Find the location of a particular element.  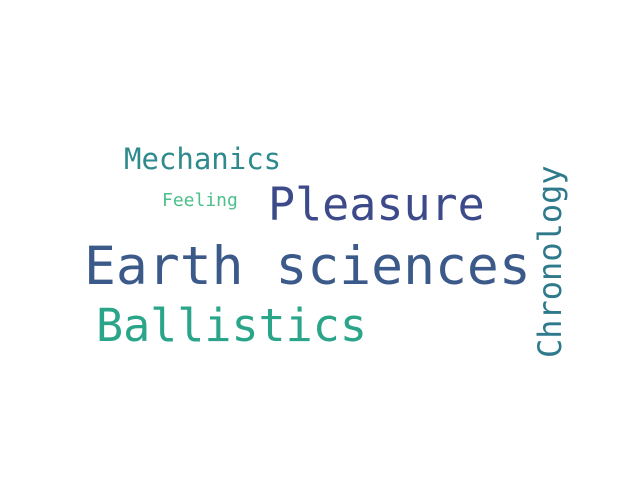

word-earth-sciences: Earth sciences is located at coordinates (307, 266).